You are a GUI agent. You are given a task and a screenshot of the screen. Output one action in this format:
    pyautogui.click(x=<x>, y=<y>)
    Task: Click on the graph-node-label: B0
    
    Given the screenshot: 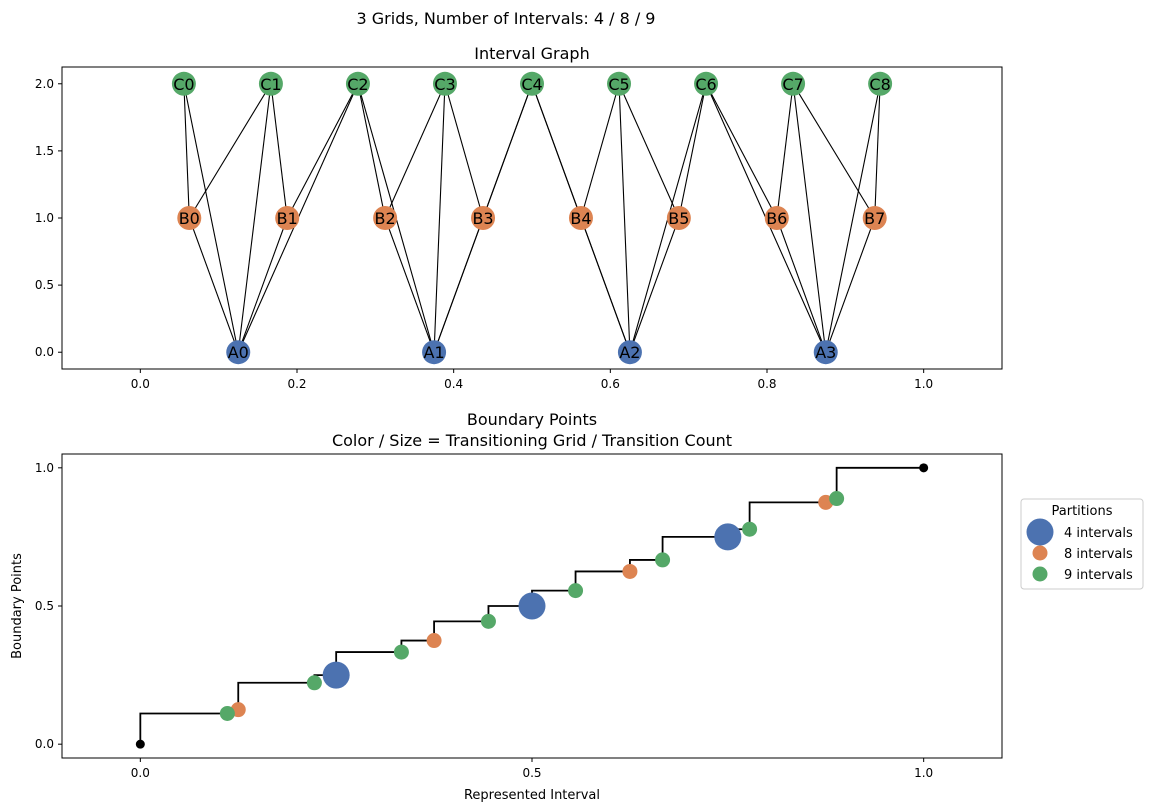 What is the action you would take?
    pyautogui.click(x=189, y=218)
    